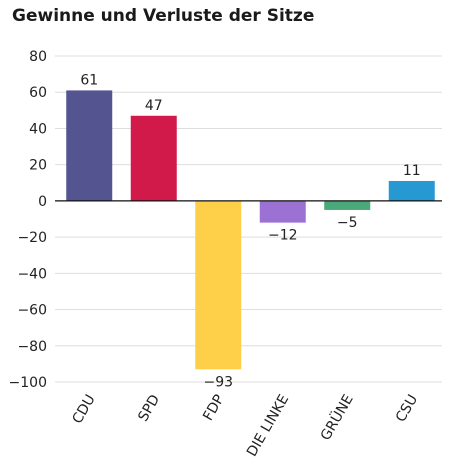 Image resolution: width=450 pixels, height=471 pixels. What do you see at coordinates (347, 223) in the screenshot?
I see `data-label: −5` at bounding box center [347, 223].